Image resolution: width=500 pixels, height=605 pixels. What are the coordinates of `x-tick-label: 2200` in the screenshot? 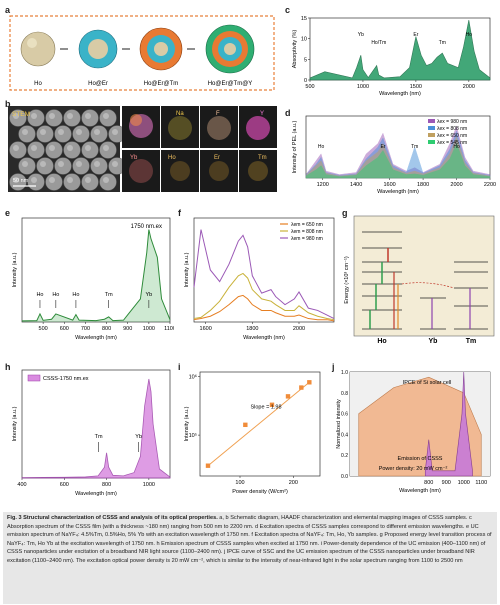 It's located at (490, 185).